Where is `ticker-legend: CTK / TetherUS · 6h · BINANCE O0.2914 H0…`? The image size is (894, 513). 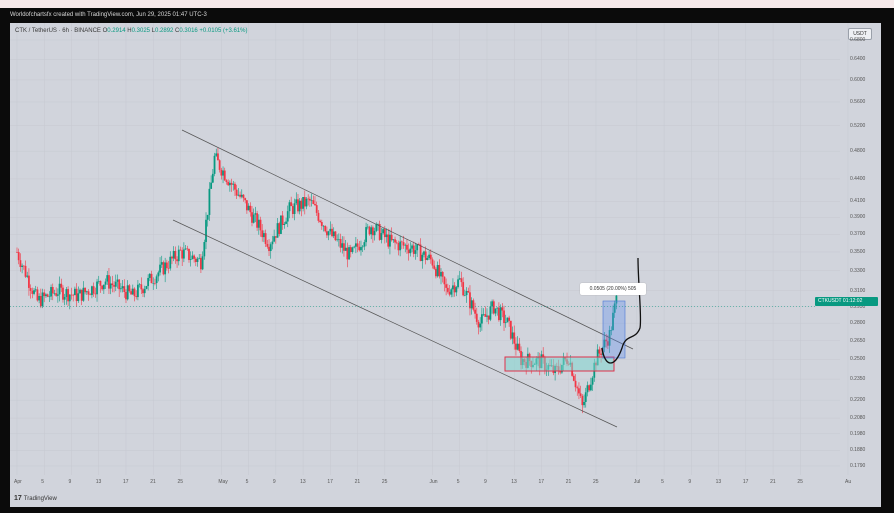 ticker-legend: CTK / TetherUS · 6h · BINANCE O0.2914 H0… is located at coordinates (131, 31).